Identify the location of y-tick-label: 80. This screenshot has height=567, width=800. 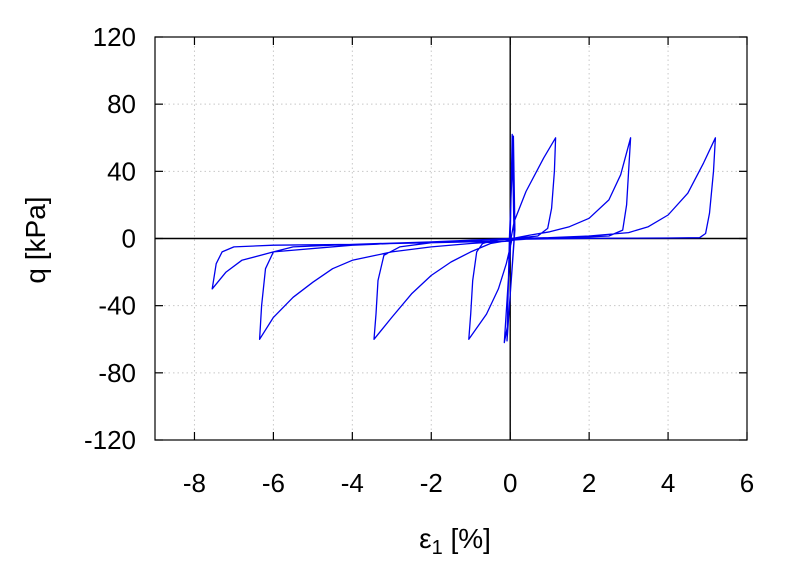
(121, 104).